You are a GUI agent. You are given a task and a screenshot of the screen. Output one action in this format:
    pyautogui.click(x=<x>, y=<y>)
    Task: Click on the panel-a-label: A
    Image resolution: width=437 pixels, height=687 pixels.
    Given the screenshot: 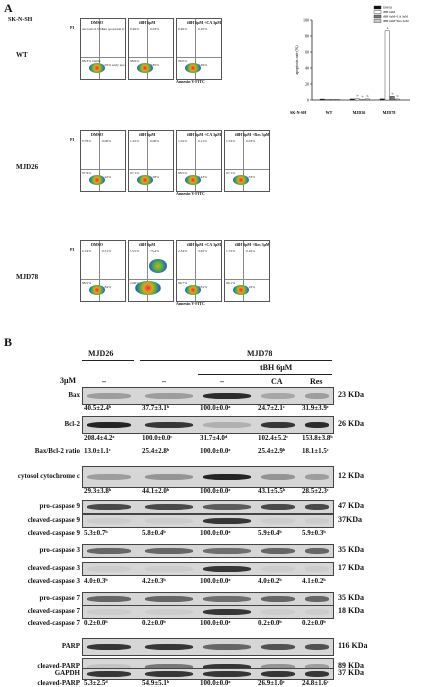 What is the action you would take?
    pyautogui.click(x=8, y=8)
    